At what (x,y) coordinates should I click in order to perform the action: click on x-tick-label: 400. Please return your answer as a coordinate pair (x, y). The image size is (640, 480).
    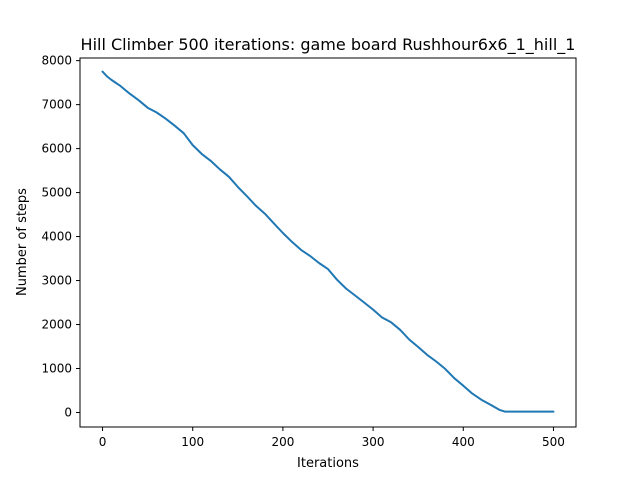
    Looking at the image, I should click on (463, 442).